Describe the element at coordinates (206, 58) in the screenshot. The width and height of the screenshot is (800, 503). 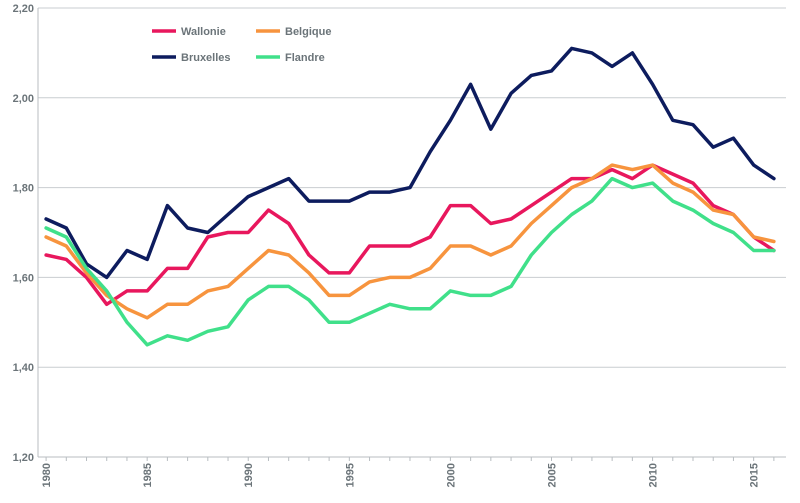
I see `legend-label-bruxelles: Bruxelles` at that location.